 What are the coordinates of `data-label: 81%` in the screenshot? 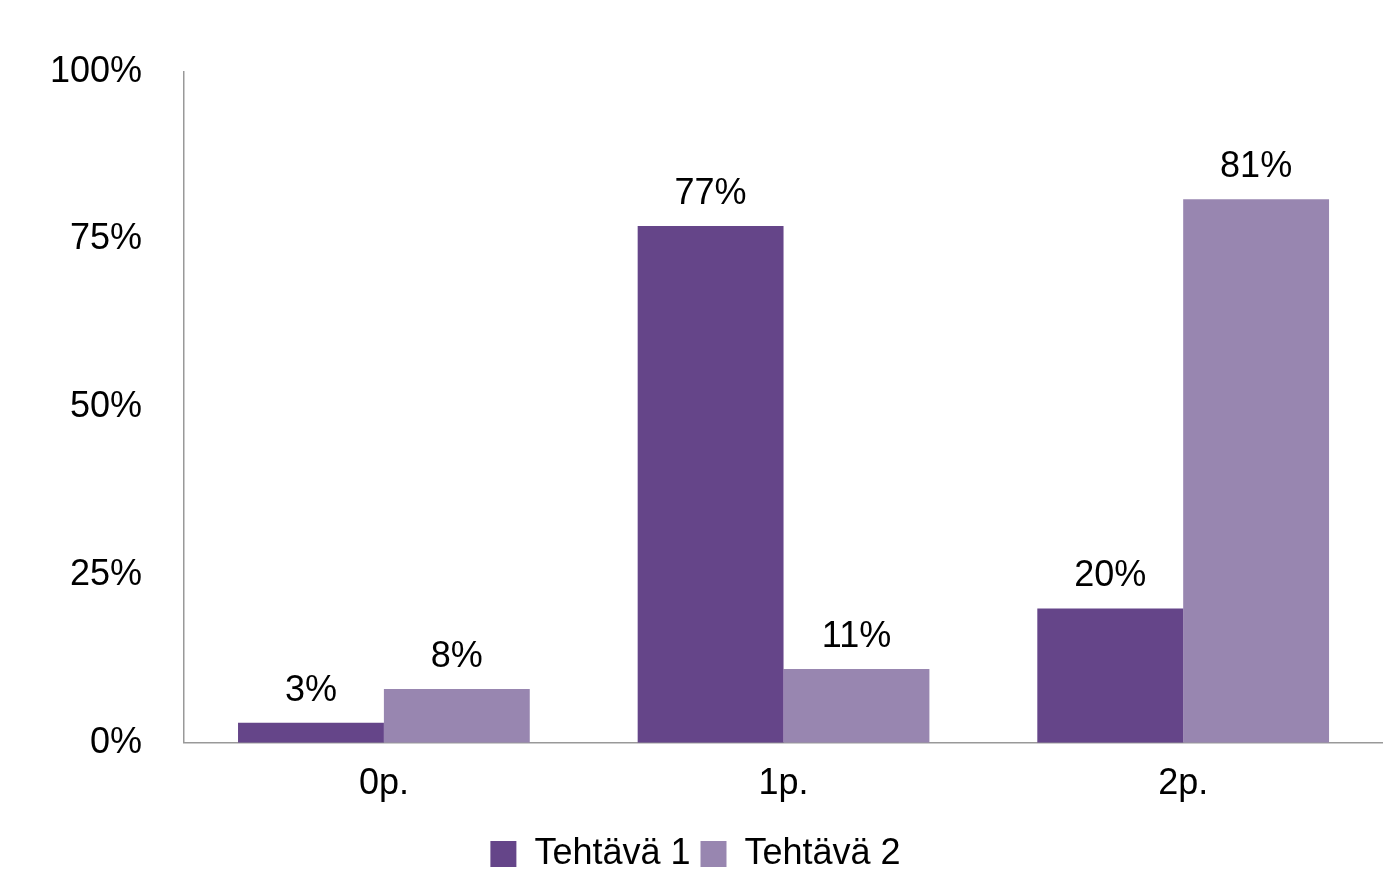 It's located at (1256, 165).